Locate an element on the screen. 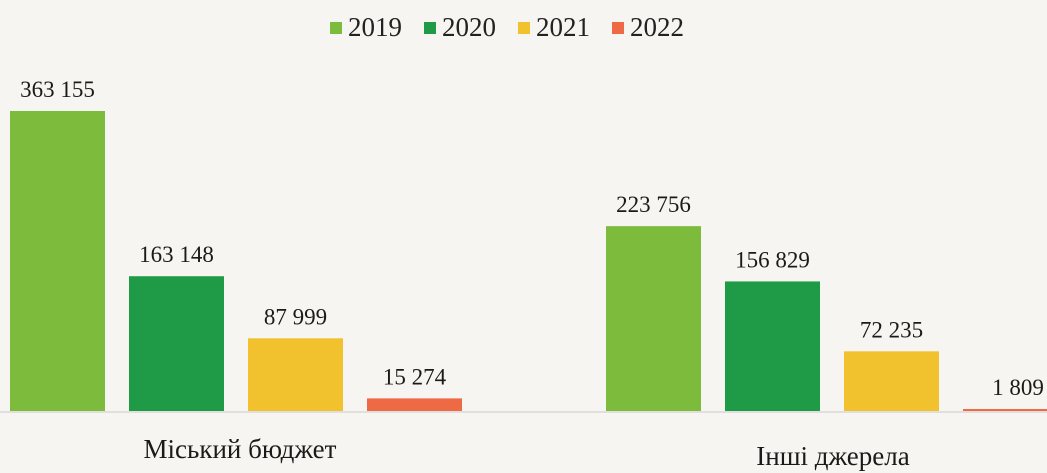 The width and height of the screenshot is (1047, 473). data-label-2021-1: 72 235 is located at coordinates (891, 329).